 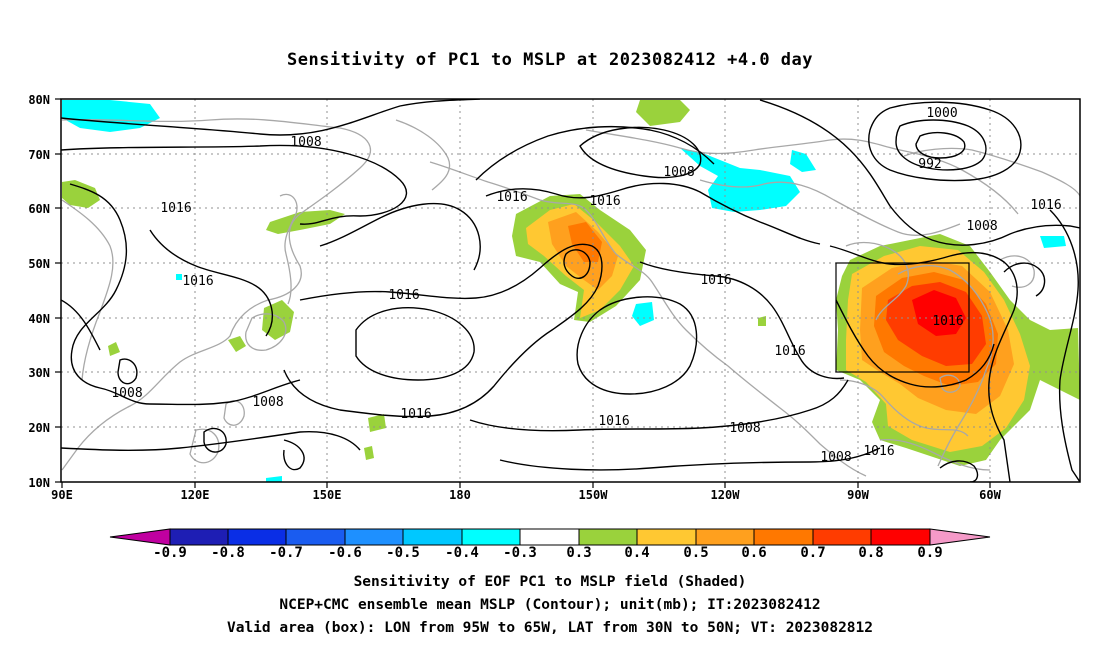 What do you see at coordinates (327, 495) in the screenshot?
I see `lon-label: 150E` at bounding box center [327, 495].